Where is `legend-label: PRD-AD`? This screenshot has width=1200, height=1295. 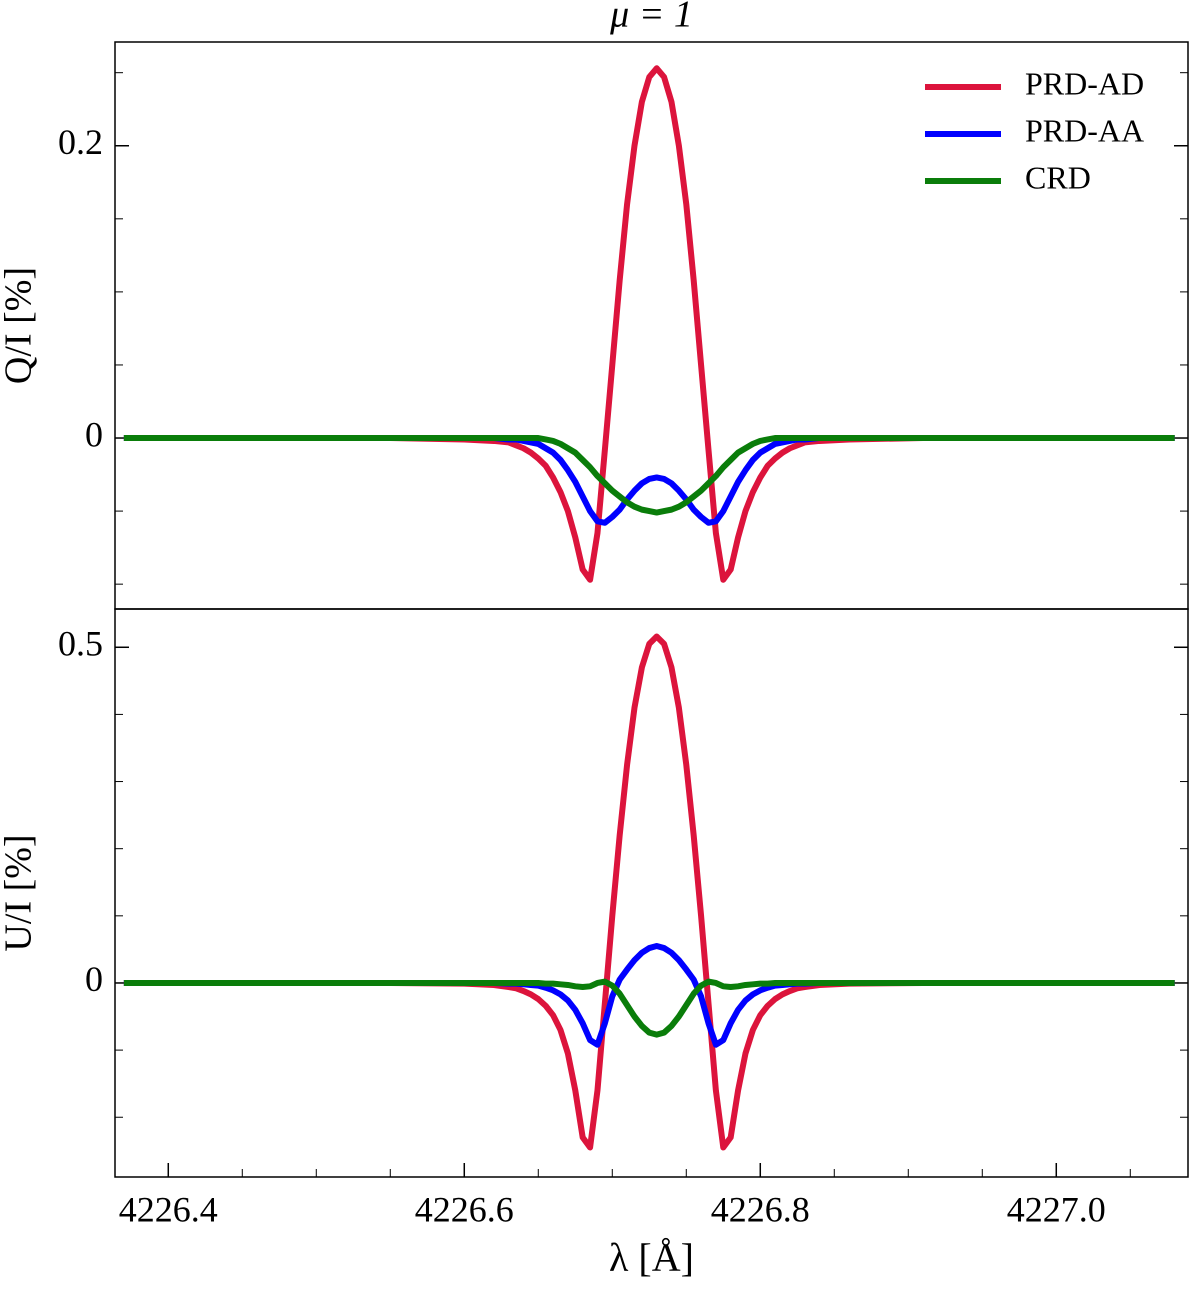 legend-label: PRD-AD is located at coordinates (1084, 83).